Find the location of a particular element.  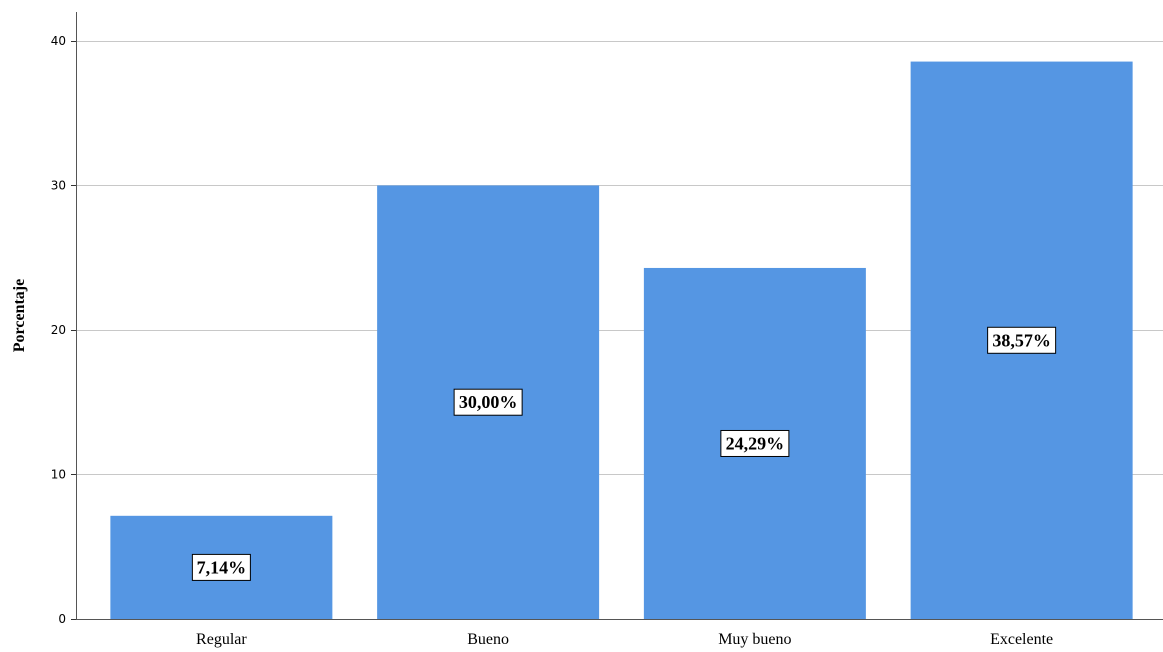

data-label-text: 30,00% is located at coordinates (488, 402).